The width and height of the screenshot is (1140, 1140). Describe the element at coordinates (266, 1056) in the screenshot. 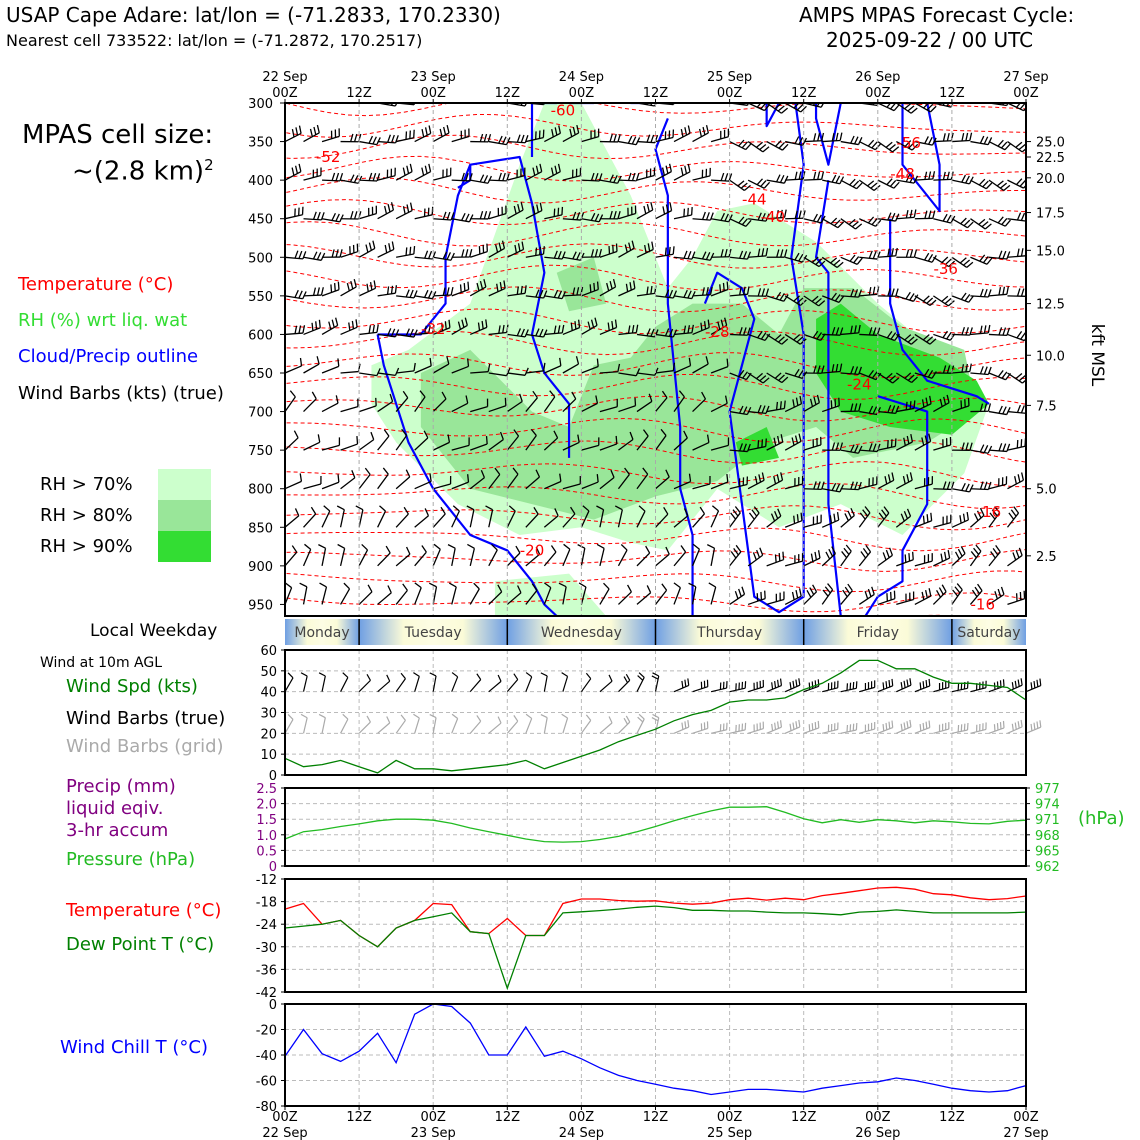

I see `left-tick-label: -40` at that location.